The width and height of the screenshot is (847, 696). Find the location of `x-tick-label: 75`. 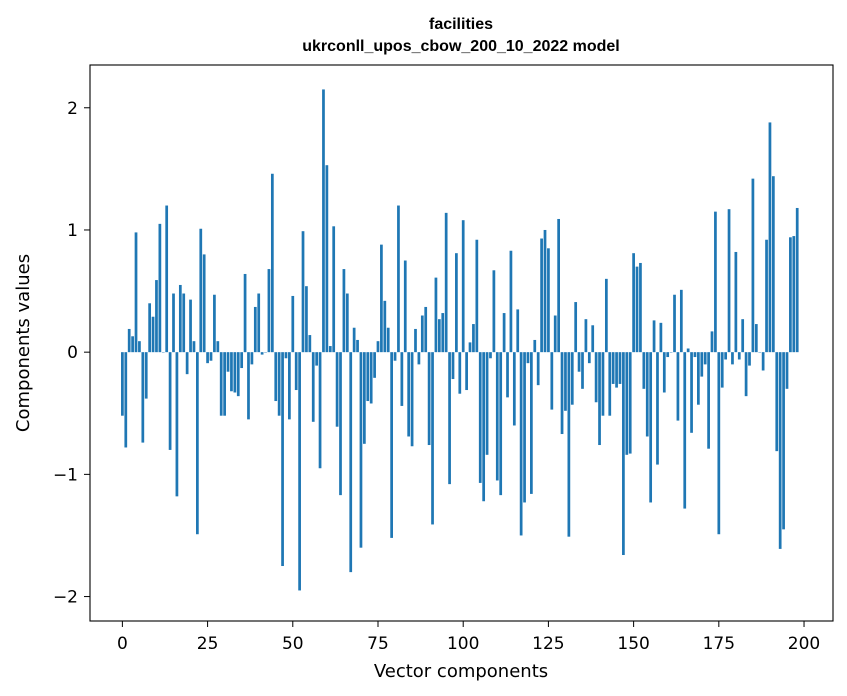

x-tick-label: 75 is located at coordinates (378, 644).